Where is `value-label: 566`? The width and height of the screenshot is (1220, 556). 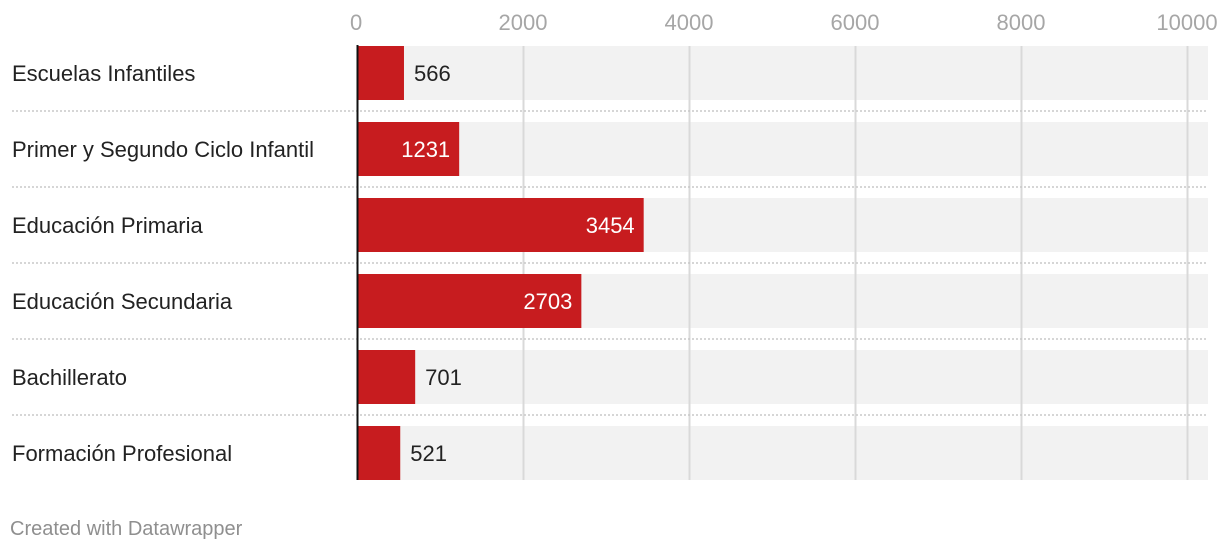
value-label: 566 is located at coordinates (432, 73).